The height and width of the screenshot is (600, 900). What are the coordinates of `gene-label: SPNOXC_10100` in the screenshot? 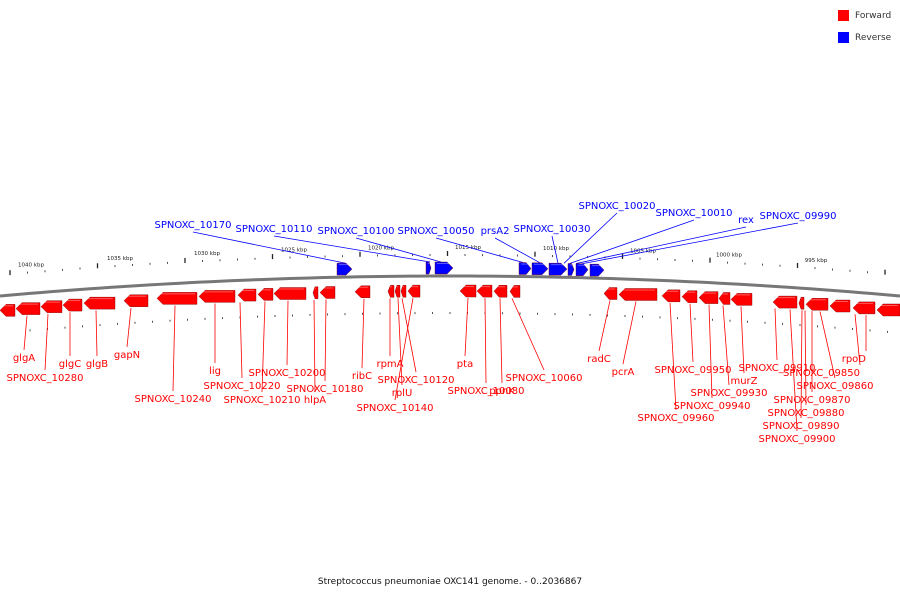 It's located at (355, 231).